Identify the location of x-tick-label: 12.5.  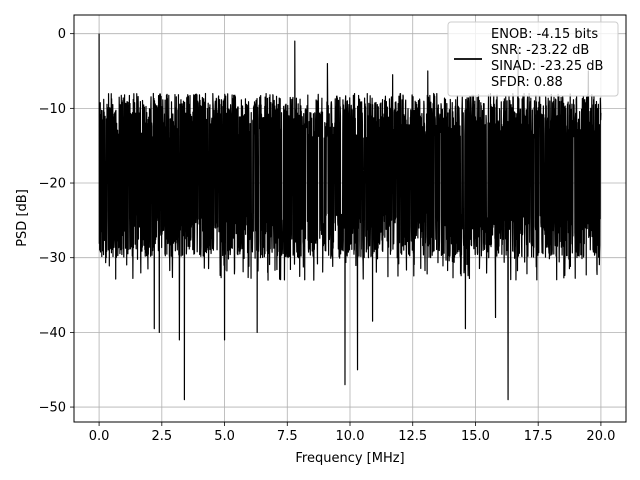
(412, 436).